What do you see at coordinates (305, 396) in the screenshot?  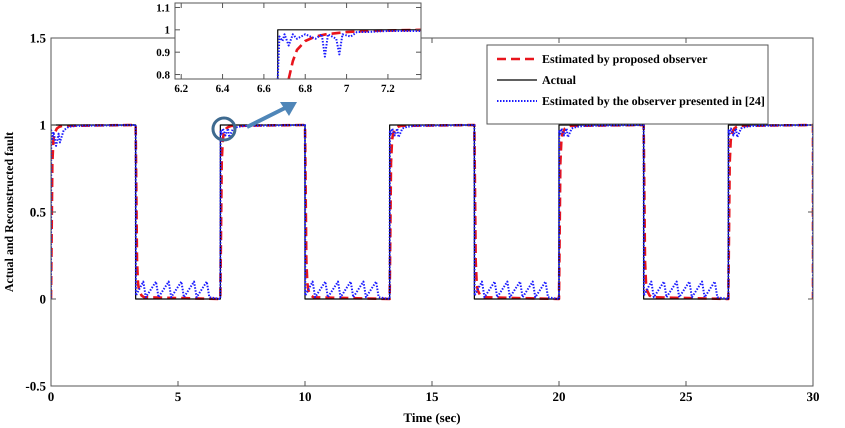 I see `x-tick-label: 10` at bounding box center [305, 396].